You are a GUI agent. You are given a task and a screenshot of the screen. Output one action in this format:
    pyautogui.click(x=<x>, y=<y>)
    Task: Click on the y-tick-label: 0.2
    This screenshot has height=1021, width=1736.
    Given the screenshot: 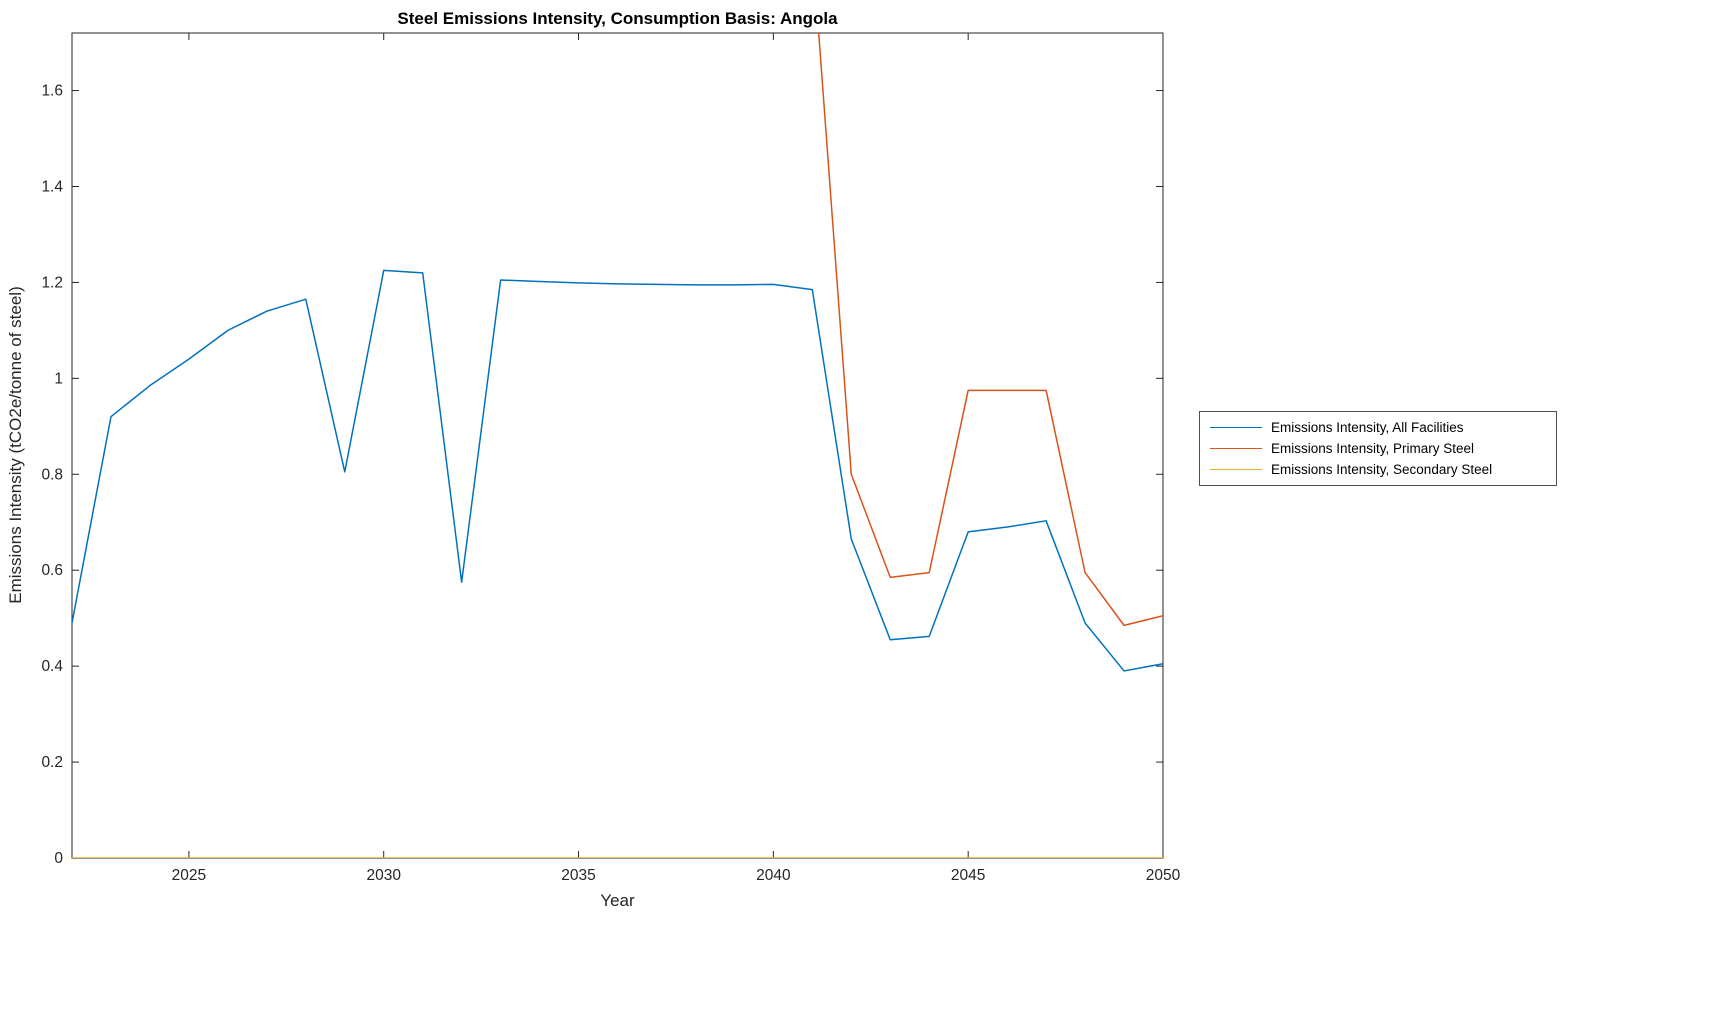 What is the action you would take?
    pyautogui.click(x=52, y=762)
    